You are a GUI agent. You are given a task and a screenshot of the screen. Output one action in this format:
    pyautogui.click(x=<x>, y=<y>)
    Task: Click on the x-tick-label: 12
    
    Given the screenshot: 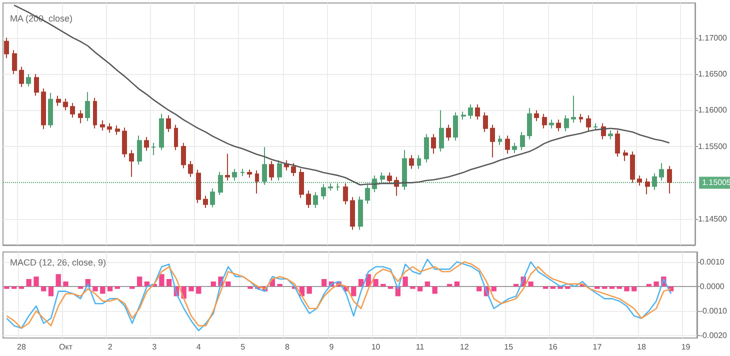 What is the action you would take?
    pyautogui.click(x=465, y=347)
    